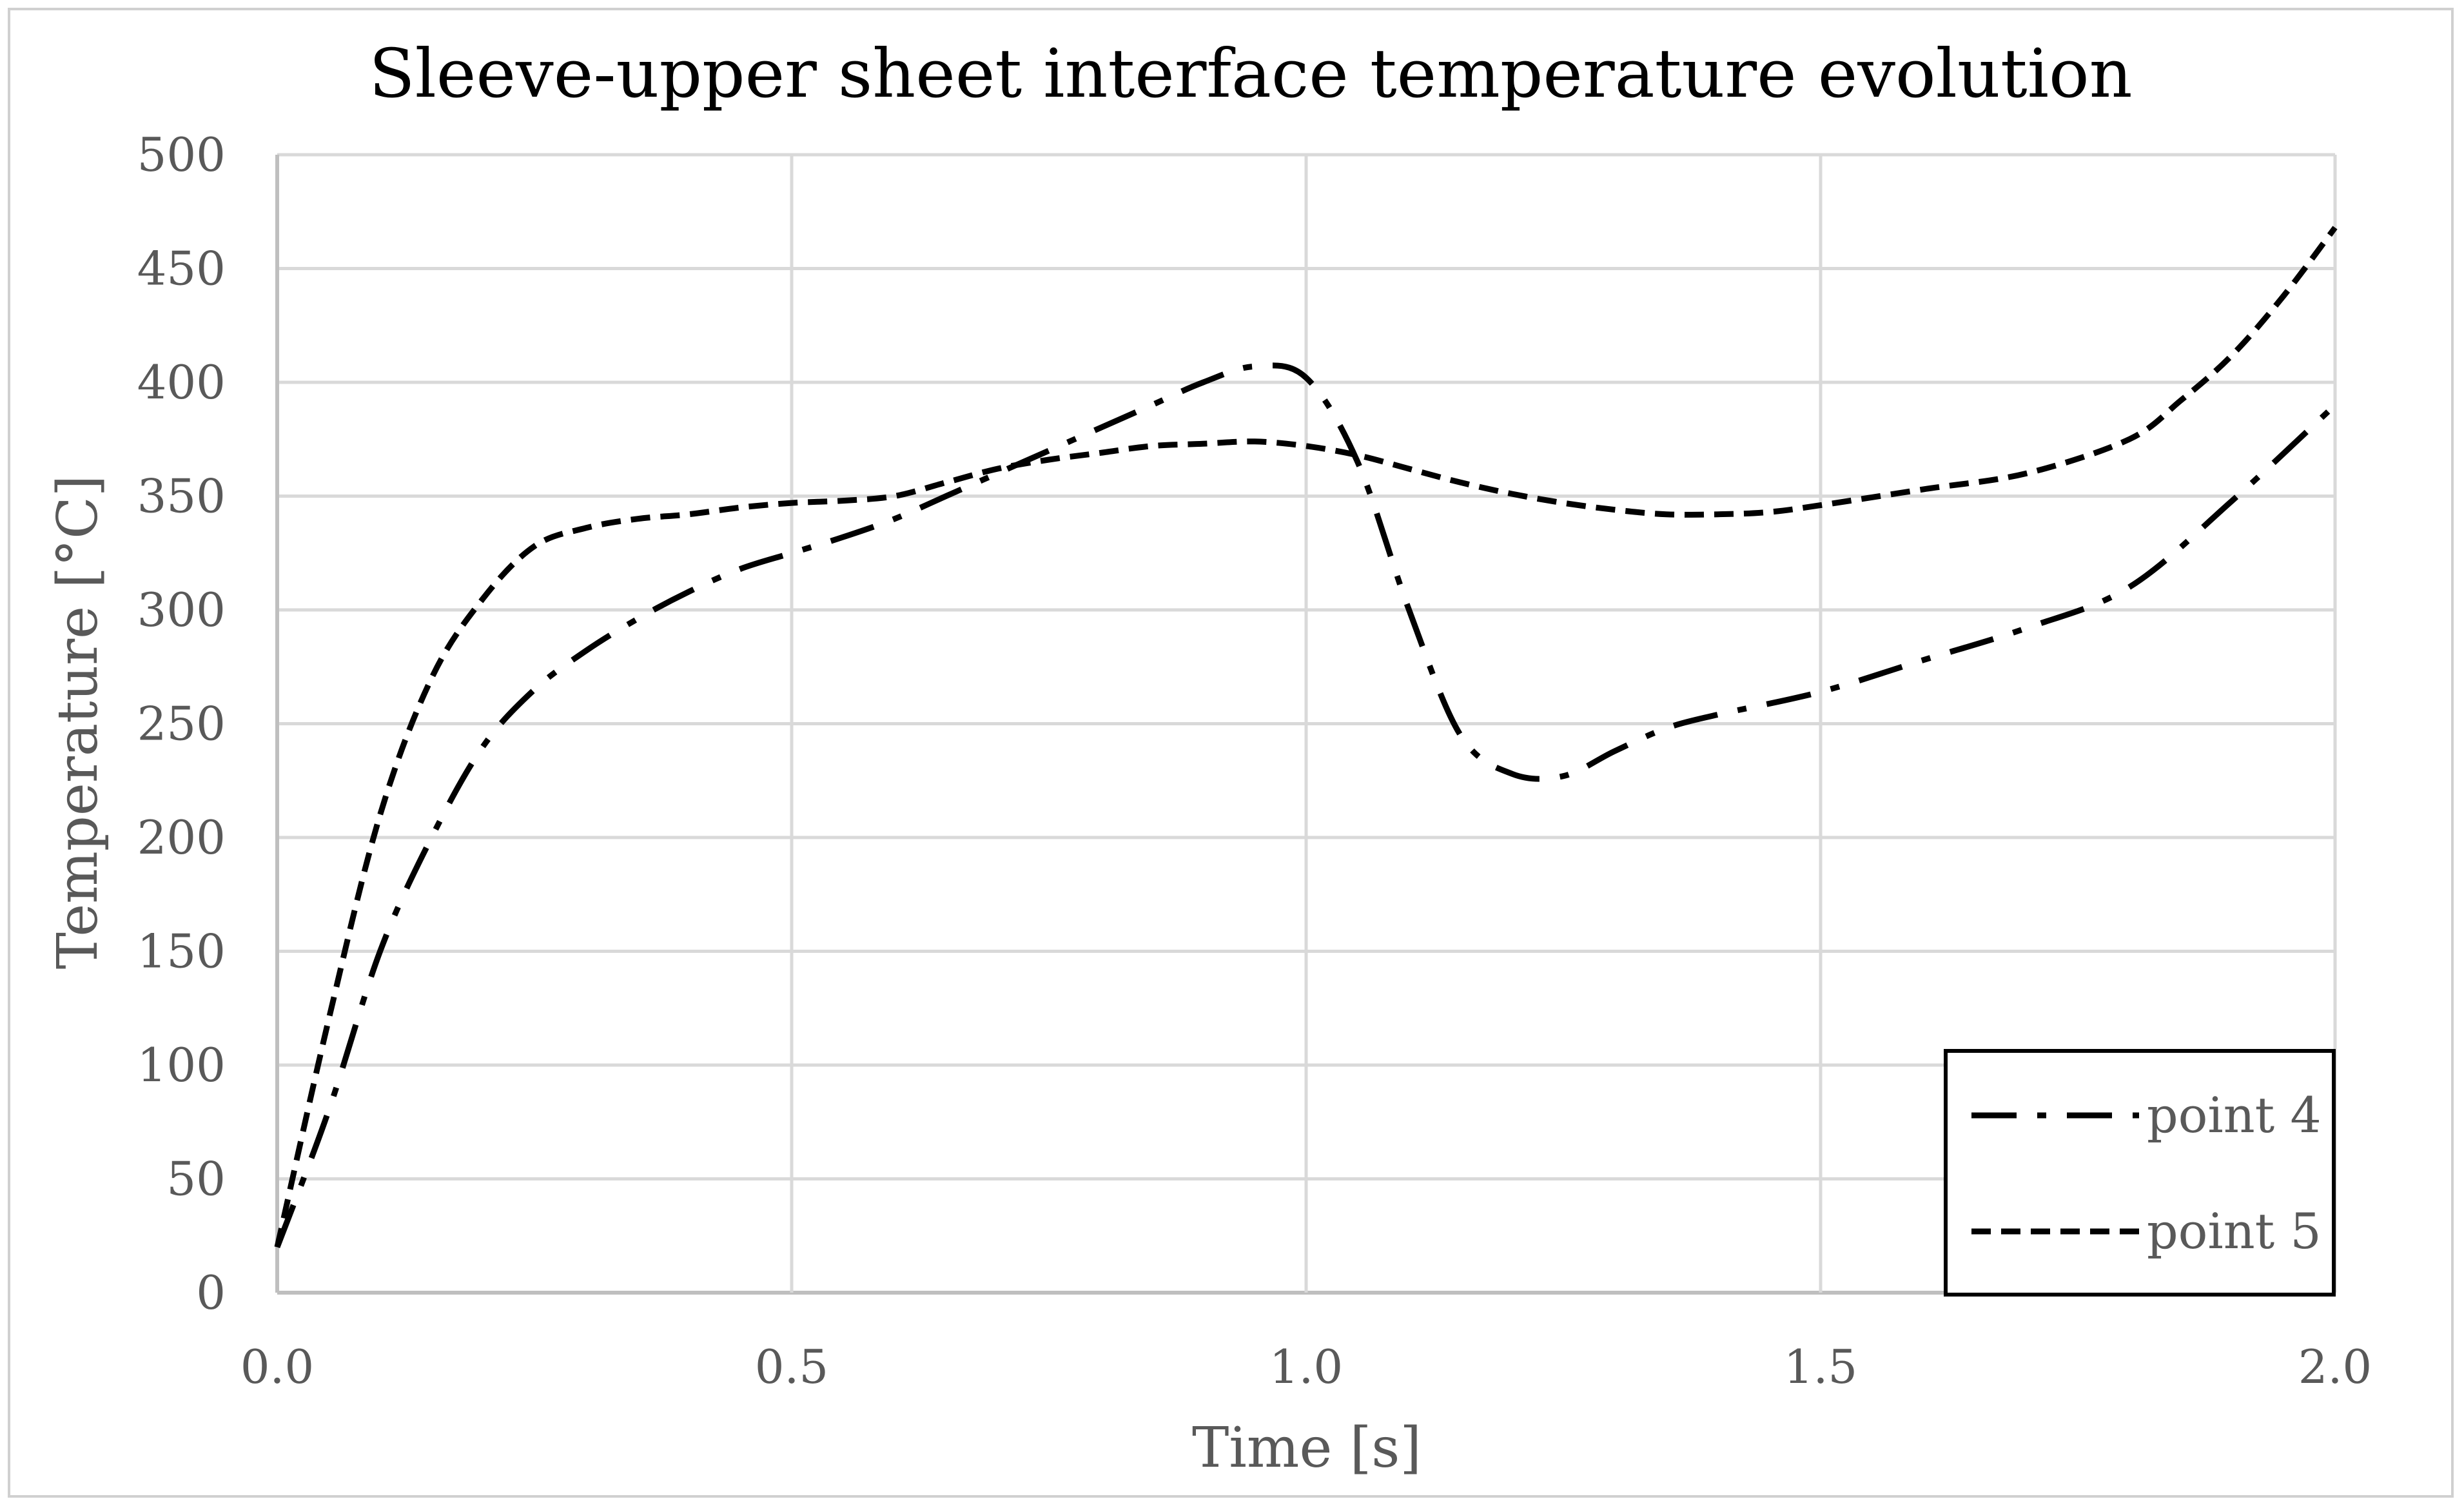 The width and height of the screenshot is (2464, 1508). What do you see at coordinates (1821, 1367) in the screenshot?
I see `x-tick-1.5: 1.5` at bounding box center [1821, 1367].